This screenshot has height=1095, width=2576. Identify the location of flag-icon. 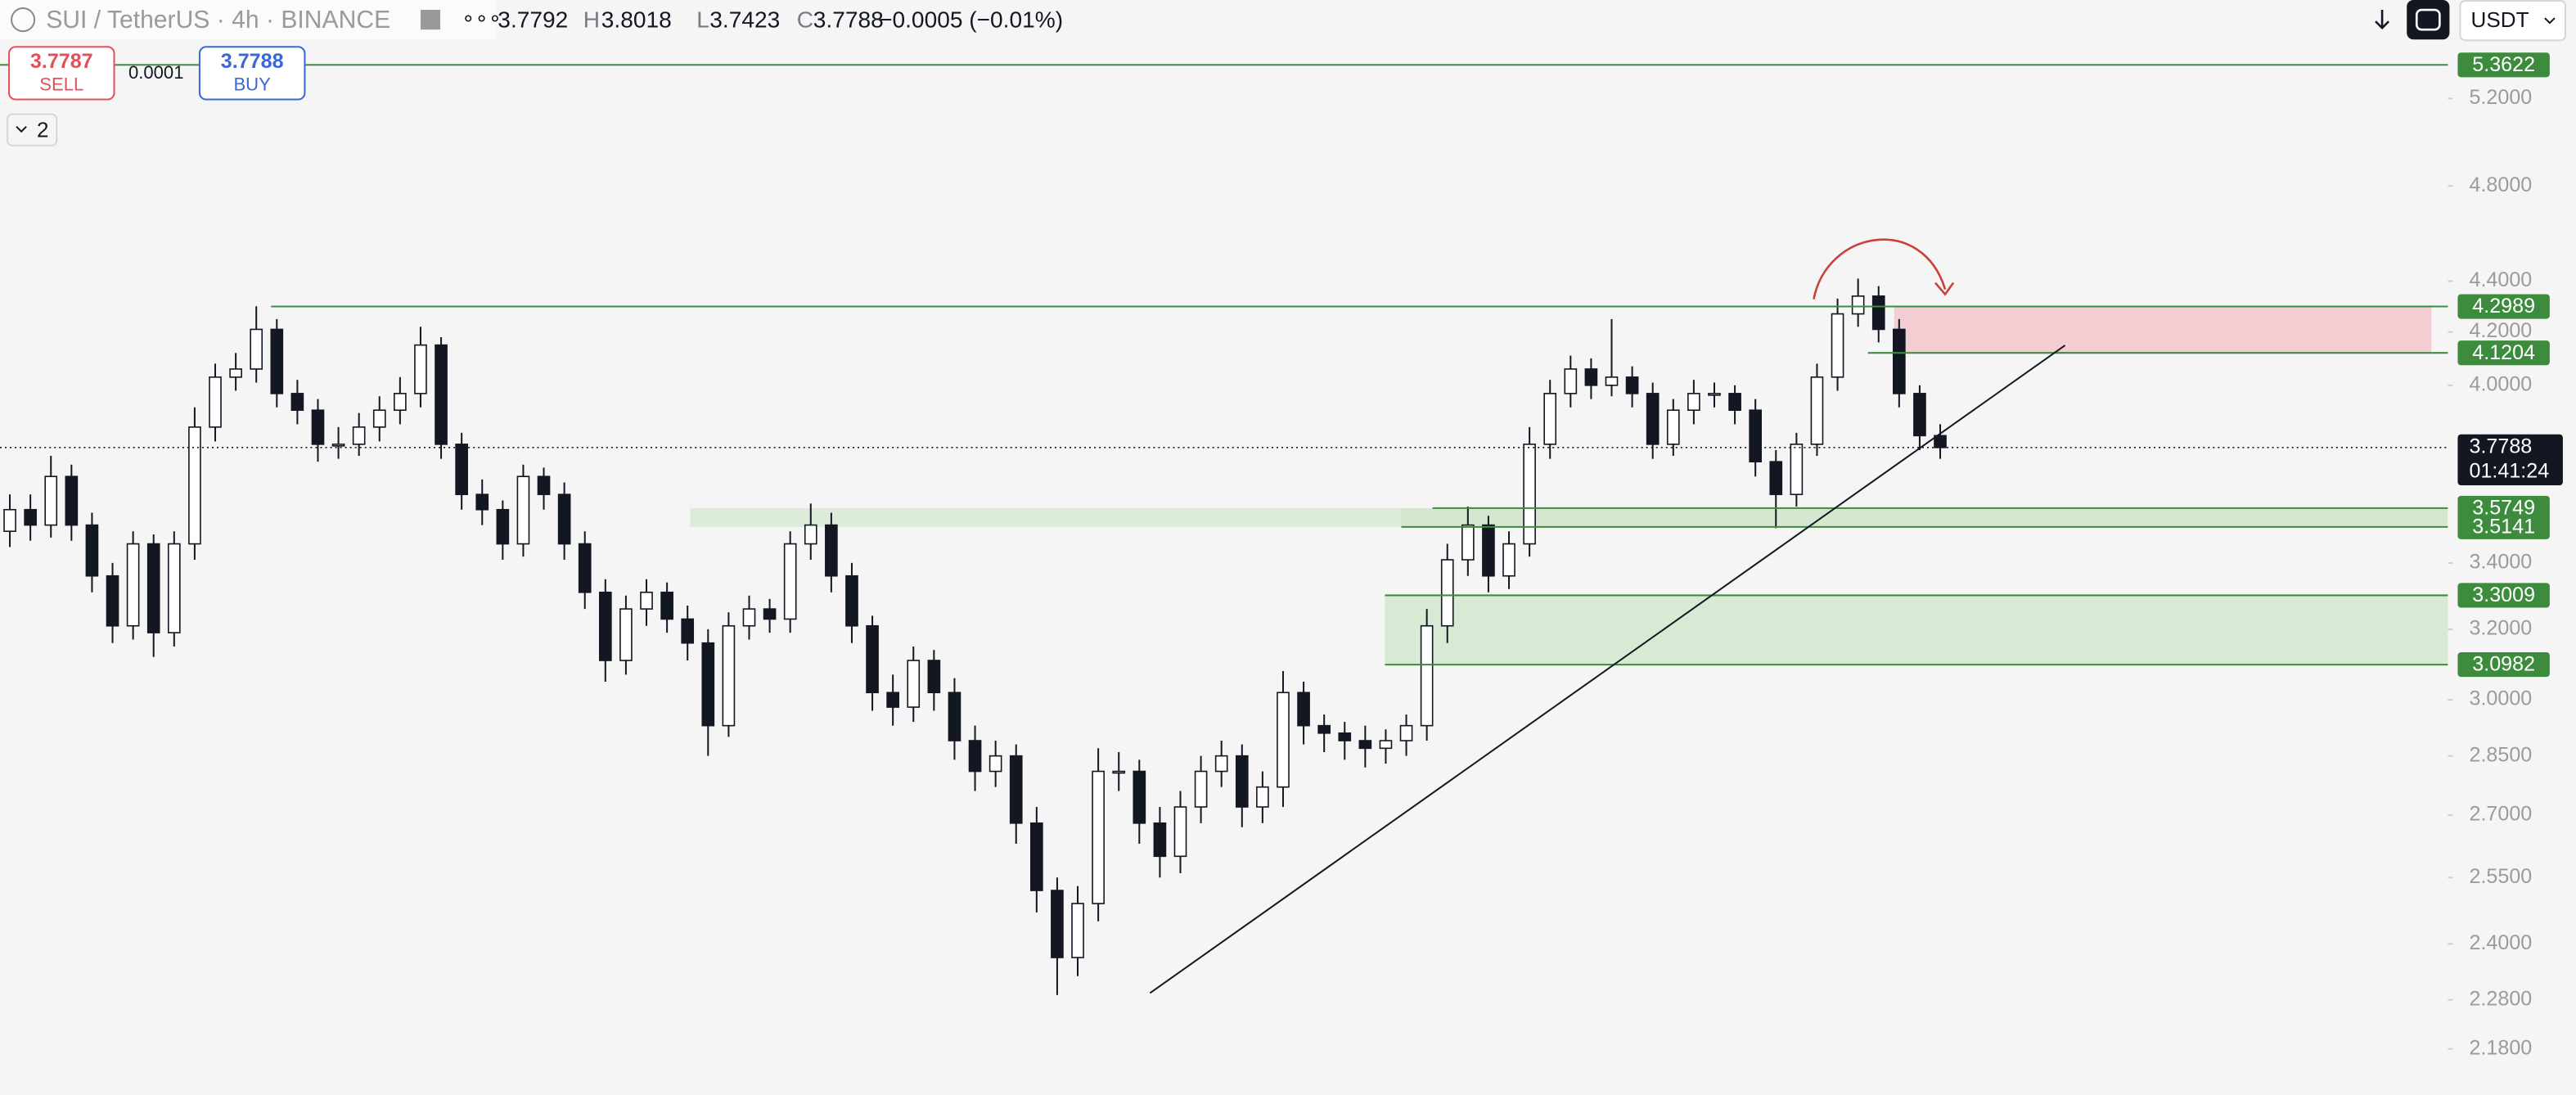
(431, 20).